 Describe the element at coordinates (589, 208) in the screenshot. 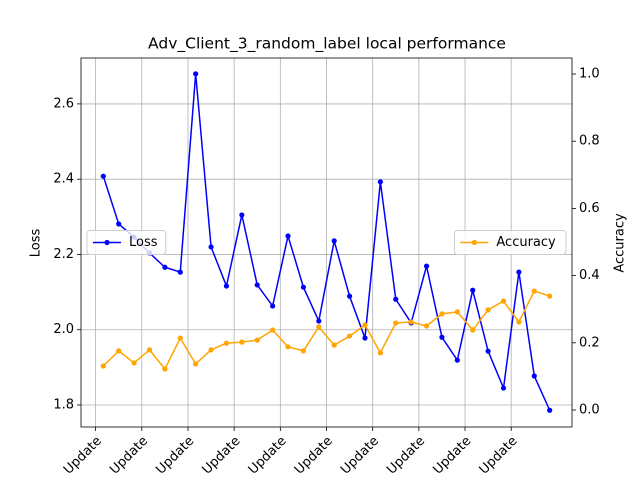

I see `y2-tick-label: 0.6` at that location.